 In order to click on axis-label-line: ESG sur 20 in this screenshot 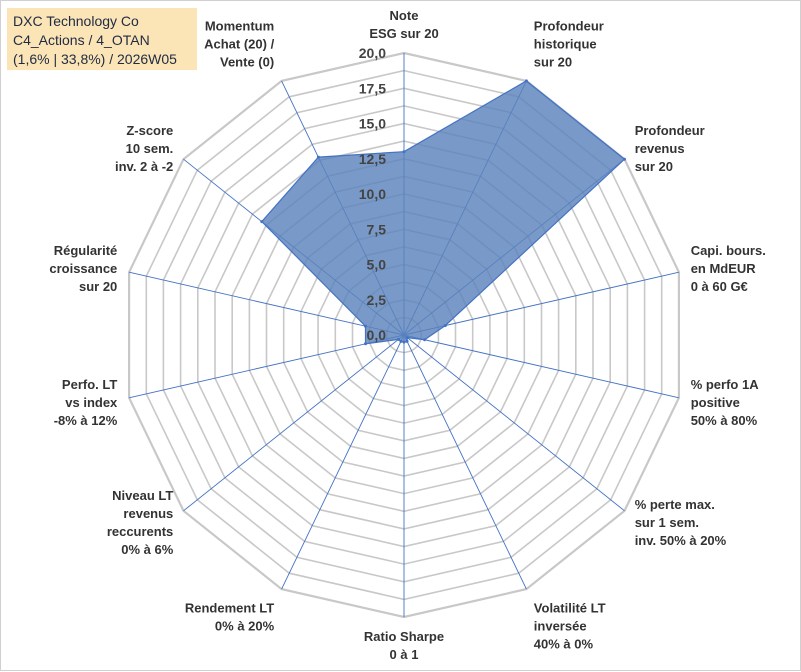, I will do `click(403, 33)`.